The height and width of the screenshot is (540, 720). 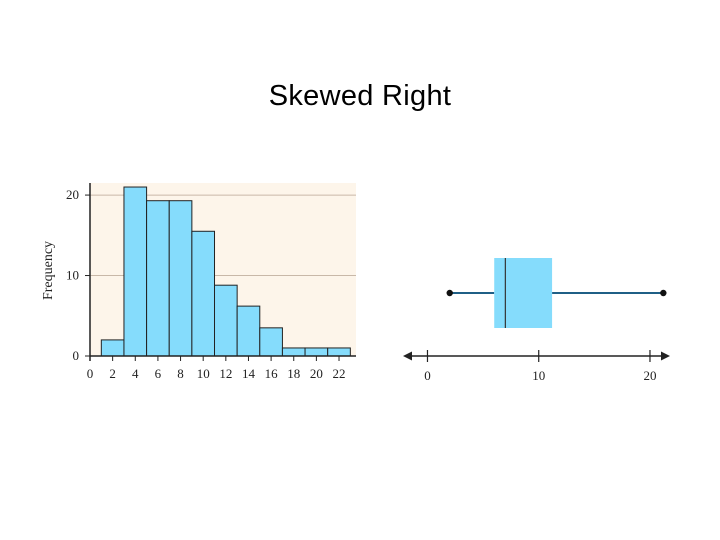 What do you see at coordinates (180, 373) in the screenshot?
I see `histogram-x-tick-label: 8` at bounding box center [180, 373].